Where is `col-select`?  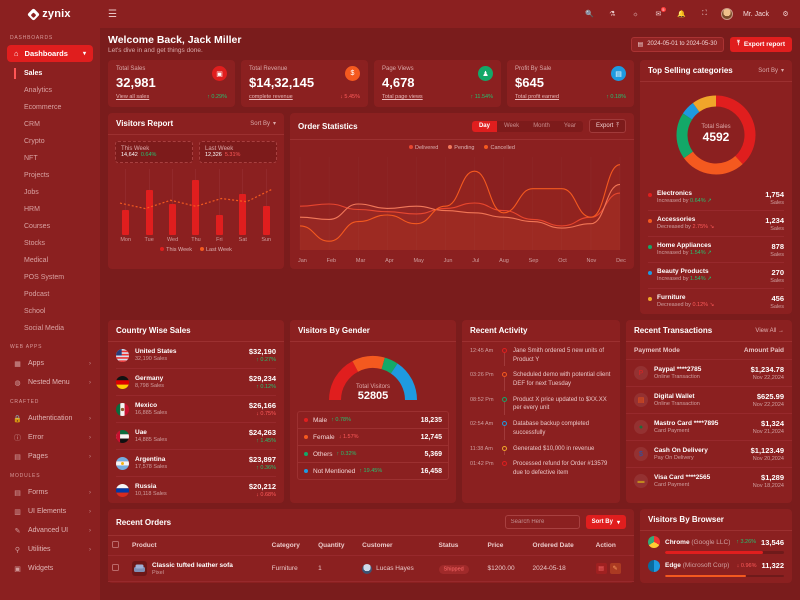
col-select is located at coordinates (118, 546).